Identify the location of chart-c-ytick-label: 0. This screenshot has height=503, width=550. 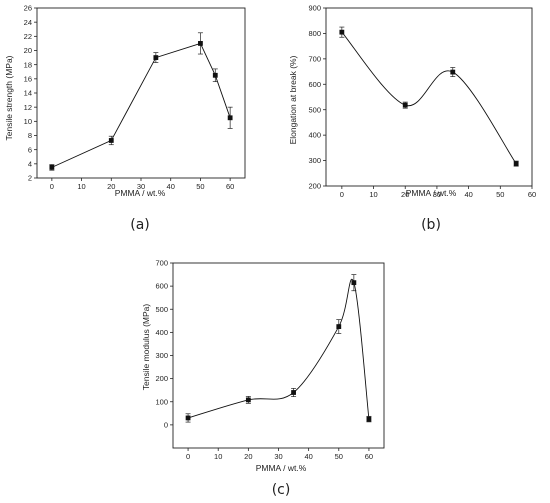
(166, 424).